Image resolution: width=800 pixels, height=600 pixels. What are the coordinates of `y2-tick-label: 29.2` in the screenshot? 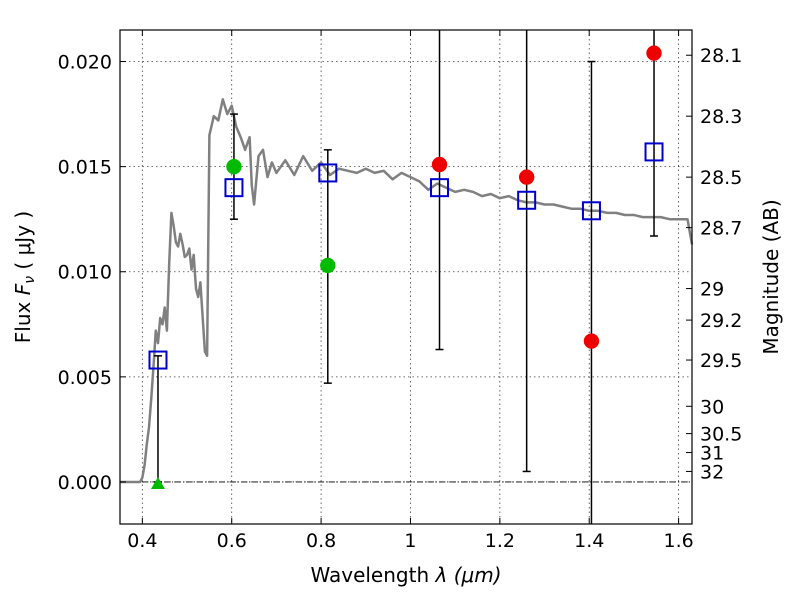 It's located at (721, 321).